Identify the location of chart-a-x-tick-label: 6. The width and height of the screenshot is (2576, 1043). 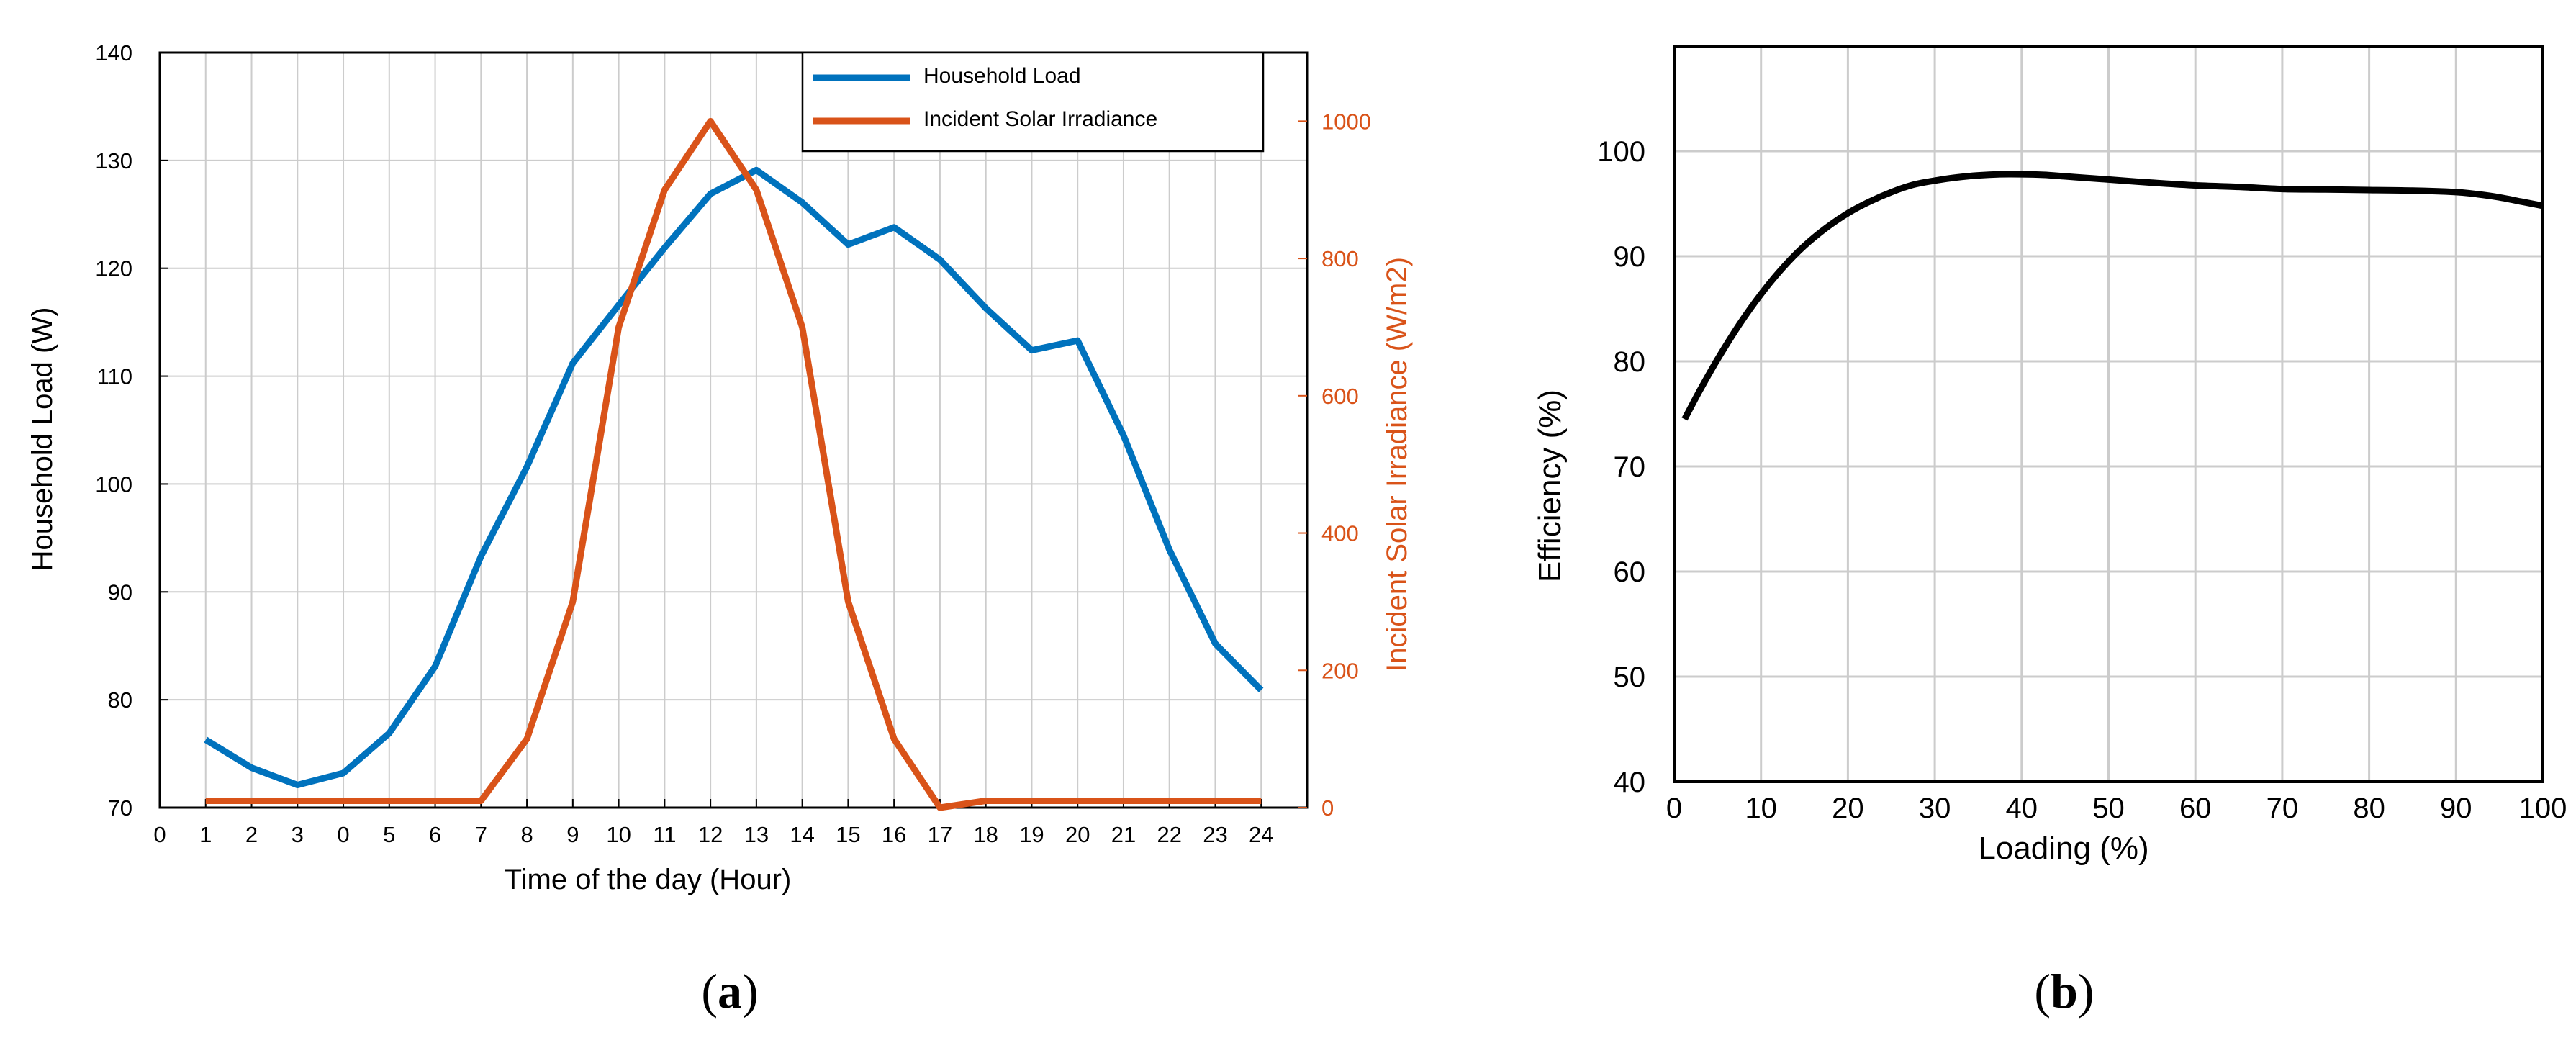
(435, 834).